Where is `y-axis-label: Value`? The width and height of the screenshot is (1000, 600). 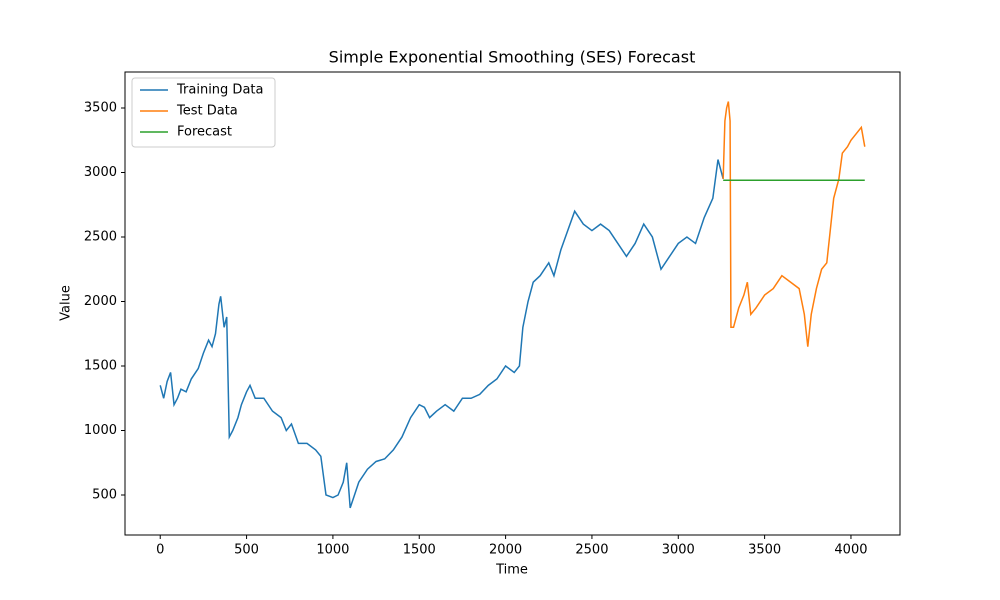 y-axis-label: Value is located at coordinates (66, 303).